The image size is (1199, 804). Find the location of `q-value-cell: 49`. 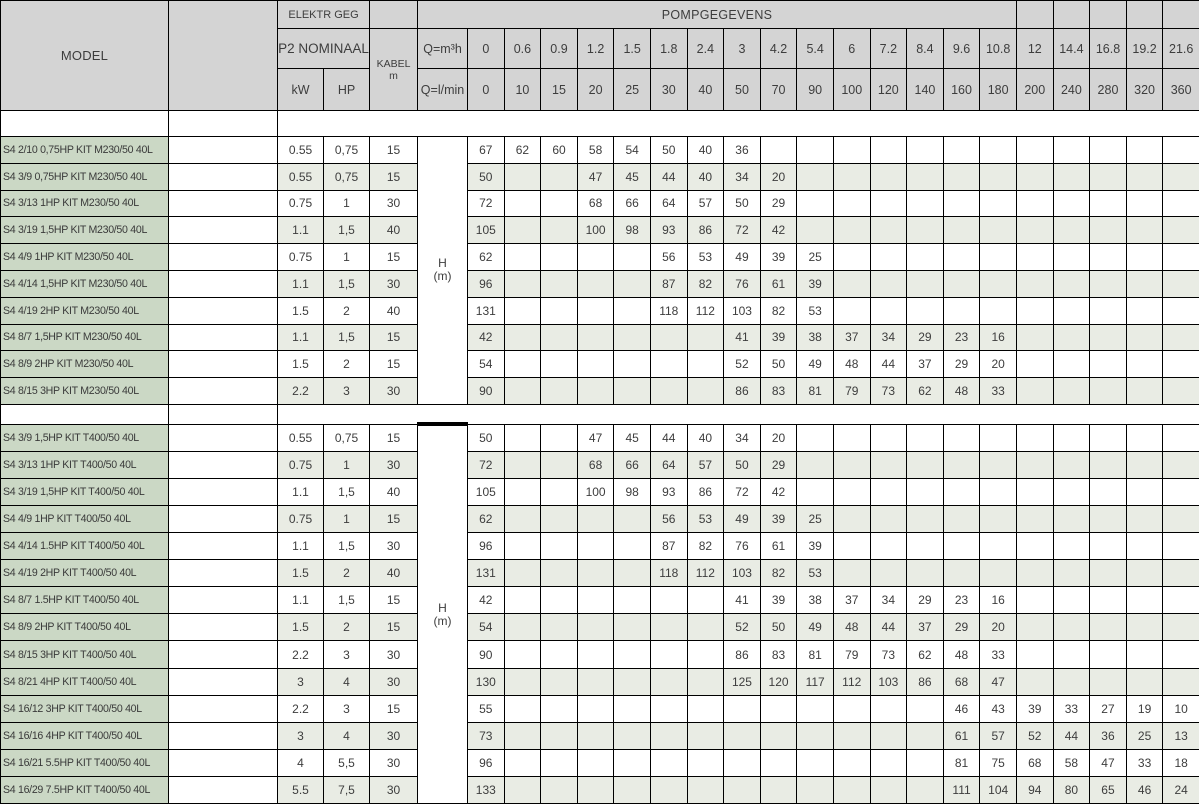

q-value-cell: 49 is located at coordinates (815, 627).